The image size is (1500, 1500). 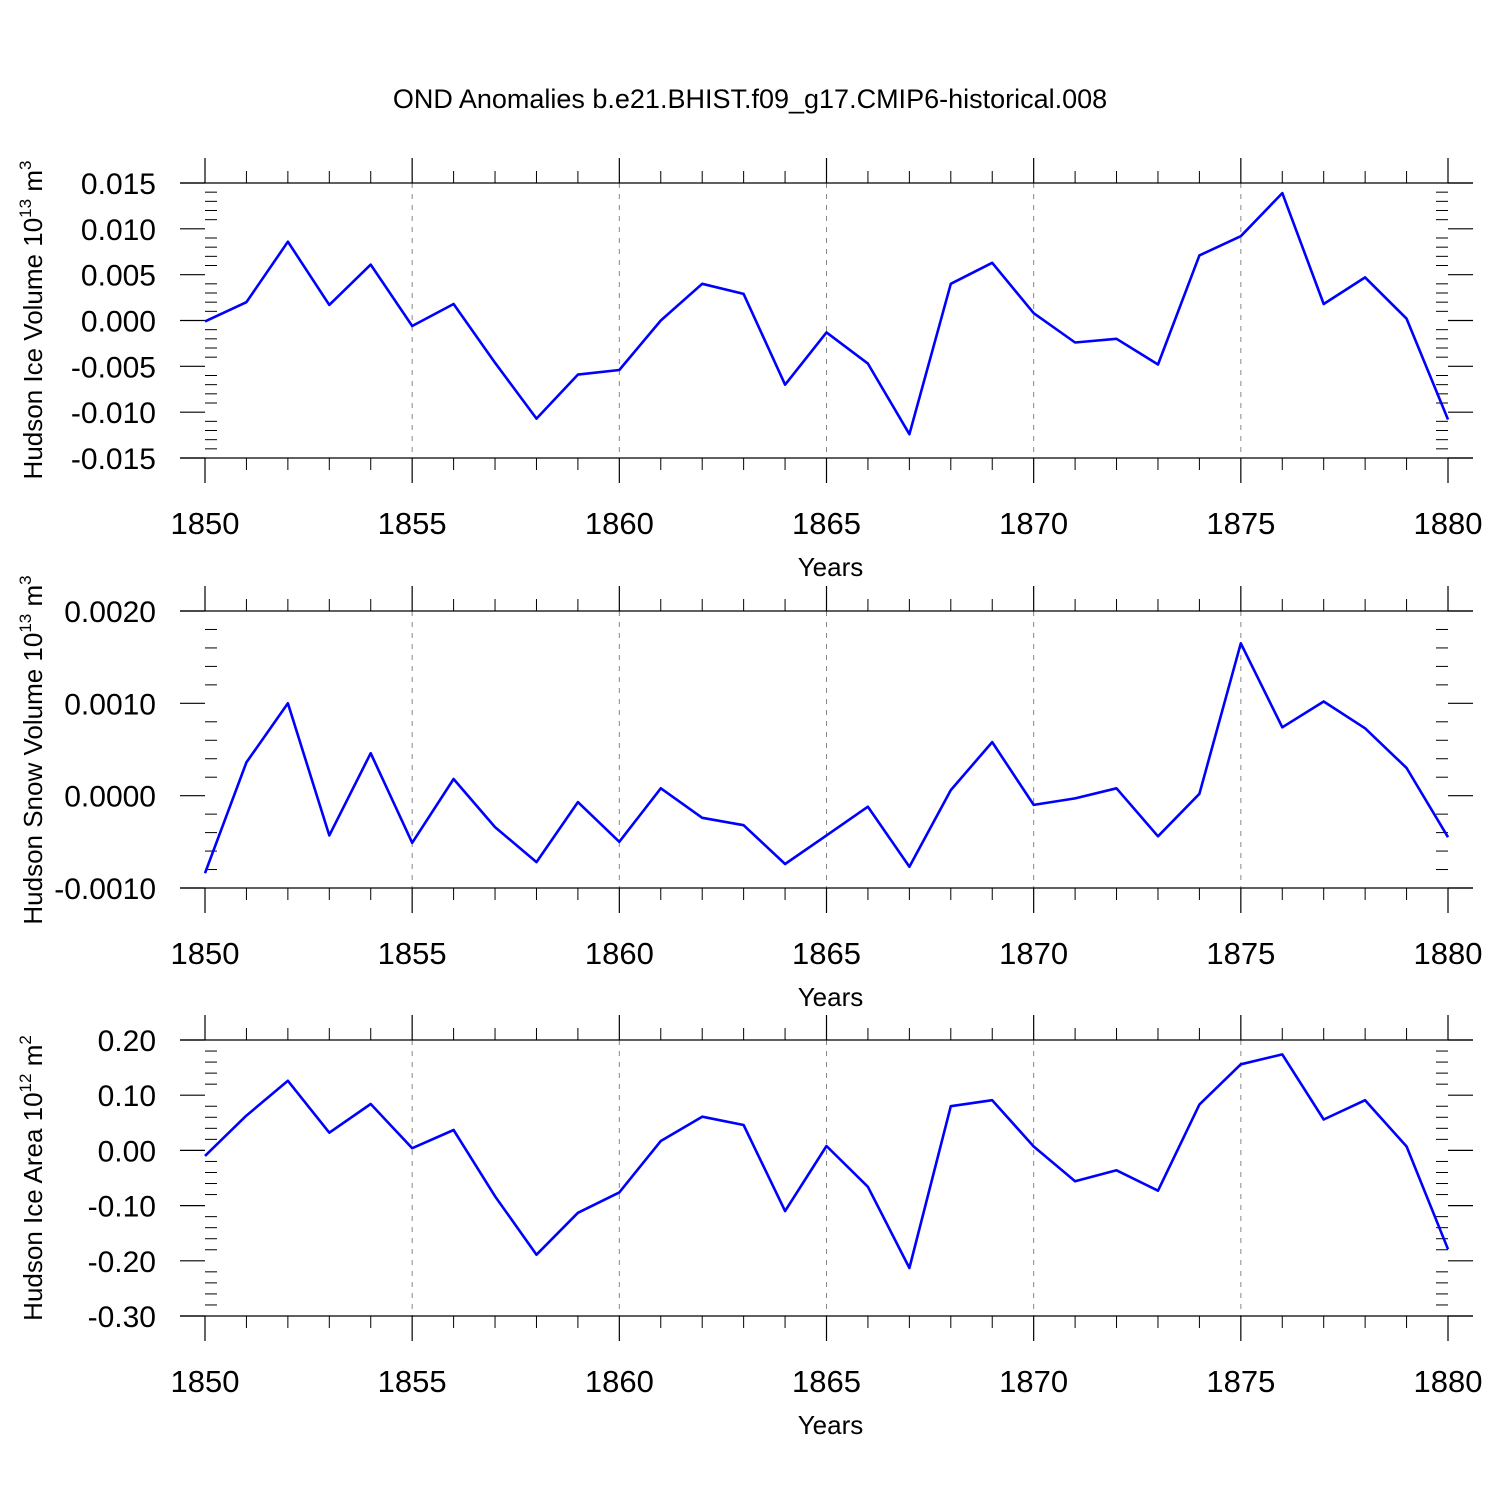 What do you see at coordinates (105, 889) in the screenshot?
I see `y-tick-label: -0.0010` at bounding box center [105, 889].